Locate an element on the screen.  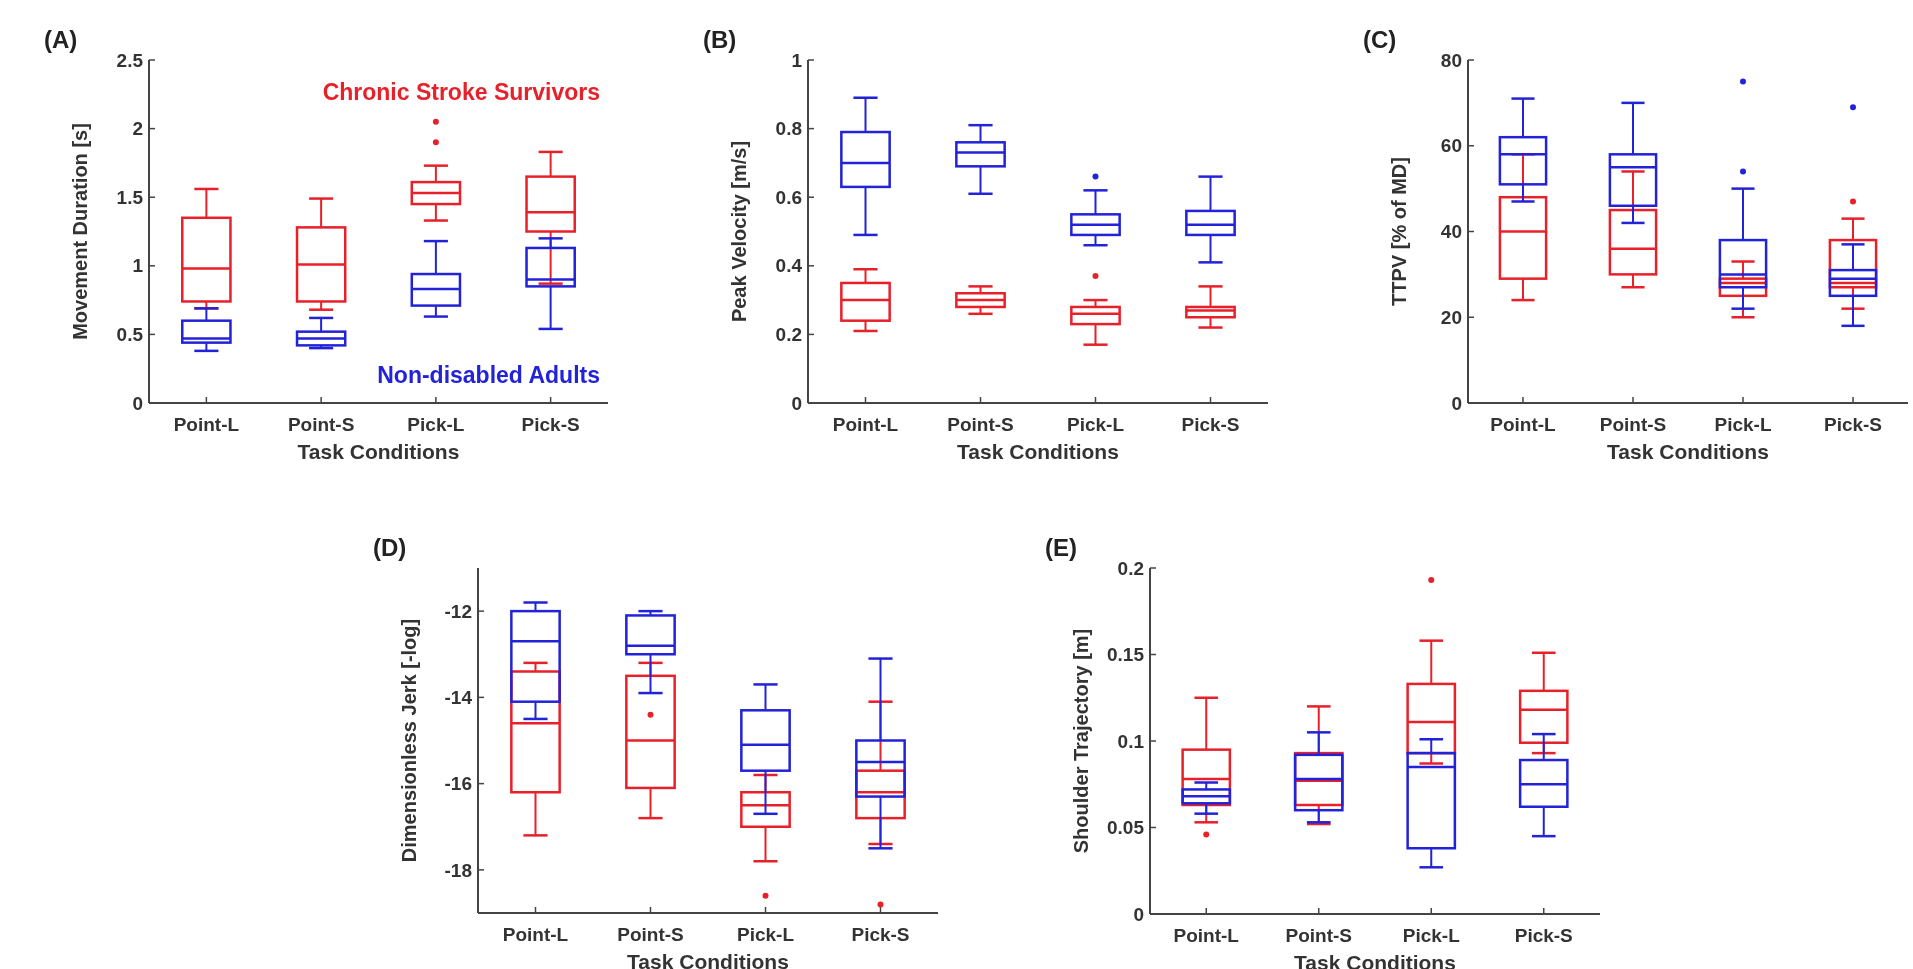
y-axis-title: TTPV [% of MD] is located at coordinates (1399, 231).